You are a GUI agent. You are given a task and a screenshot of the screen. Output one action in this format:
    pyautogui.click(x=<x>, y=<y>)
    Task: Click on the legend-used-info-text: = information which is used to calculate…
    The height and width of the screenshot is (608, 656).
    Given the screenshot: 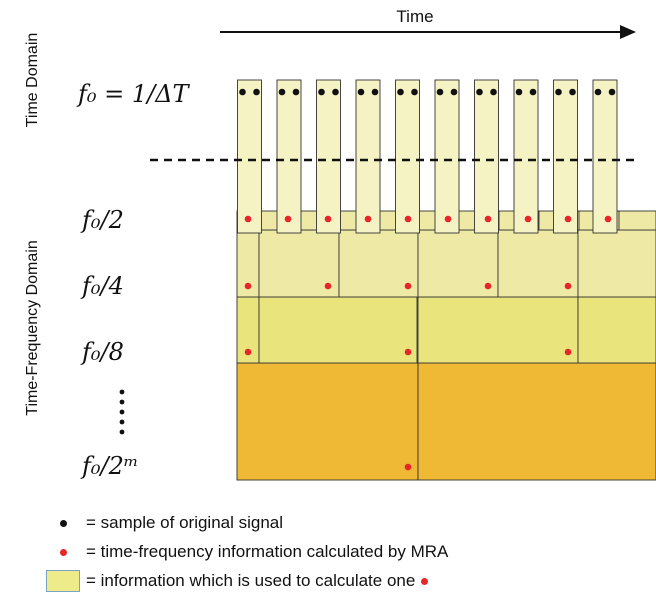 What is the action you would take?
    pyautogui.click(x=251, y=580)
    